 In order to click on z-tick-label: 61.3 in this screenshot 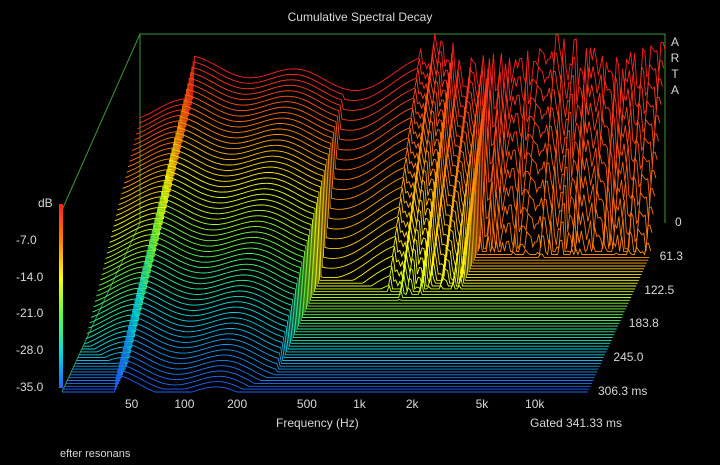, I will do `click(671, 255)`.